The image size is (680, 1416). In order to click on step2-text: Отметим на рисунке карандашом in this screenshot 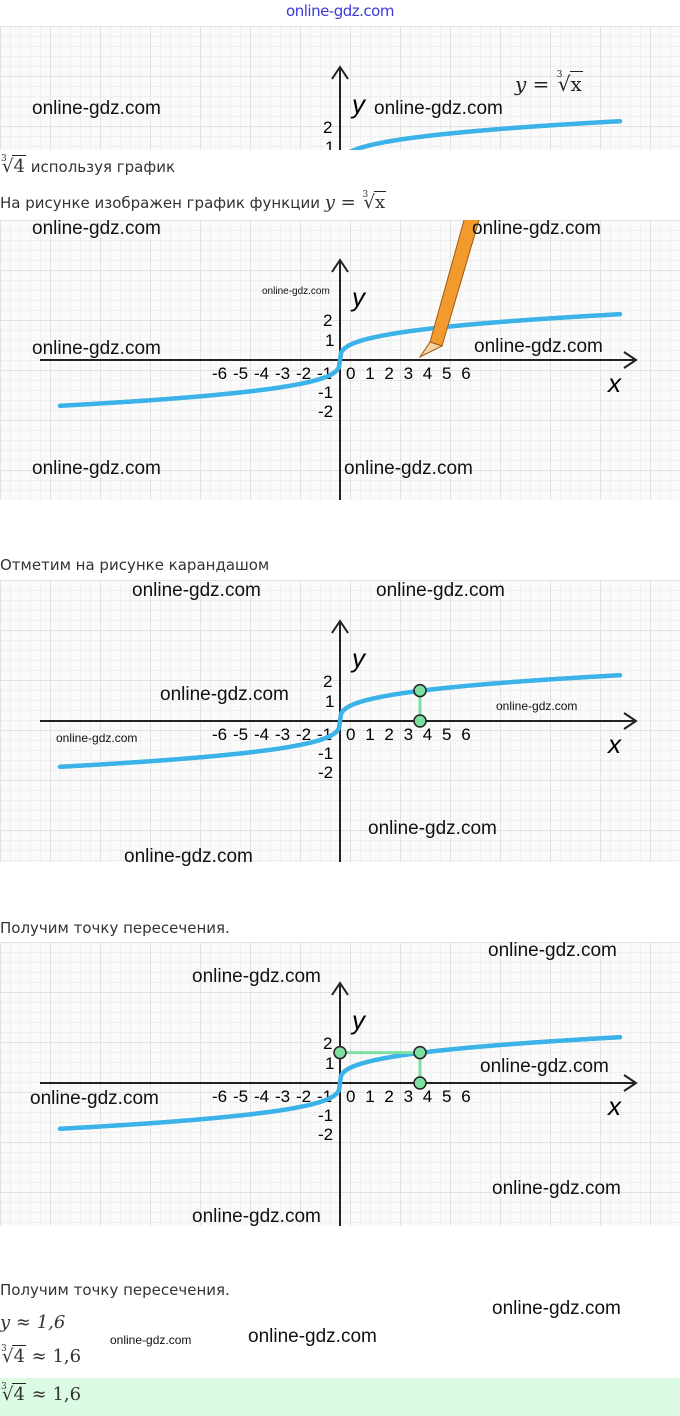, I will do `click(135, 565)`.